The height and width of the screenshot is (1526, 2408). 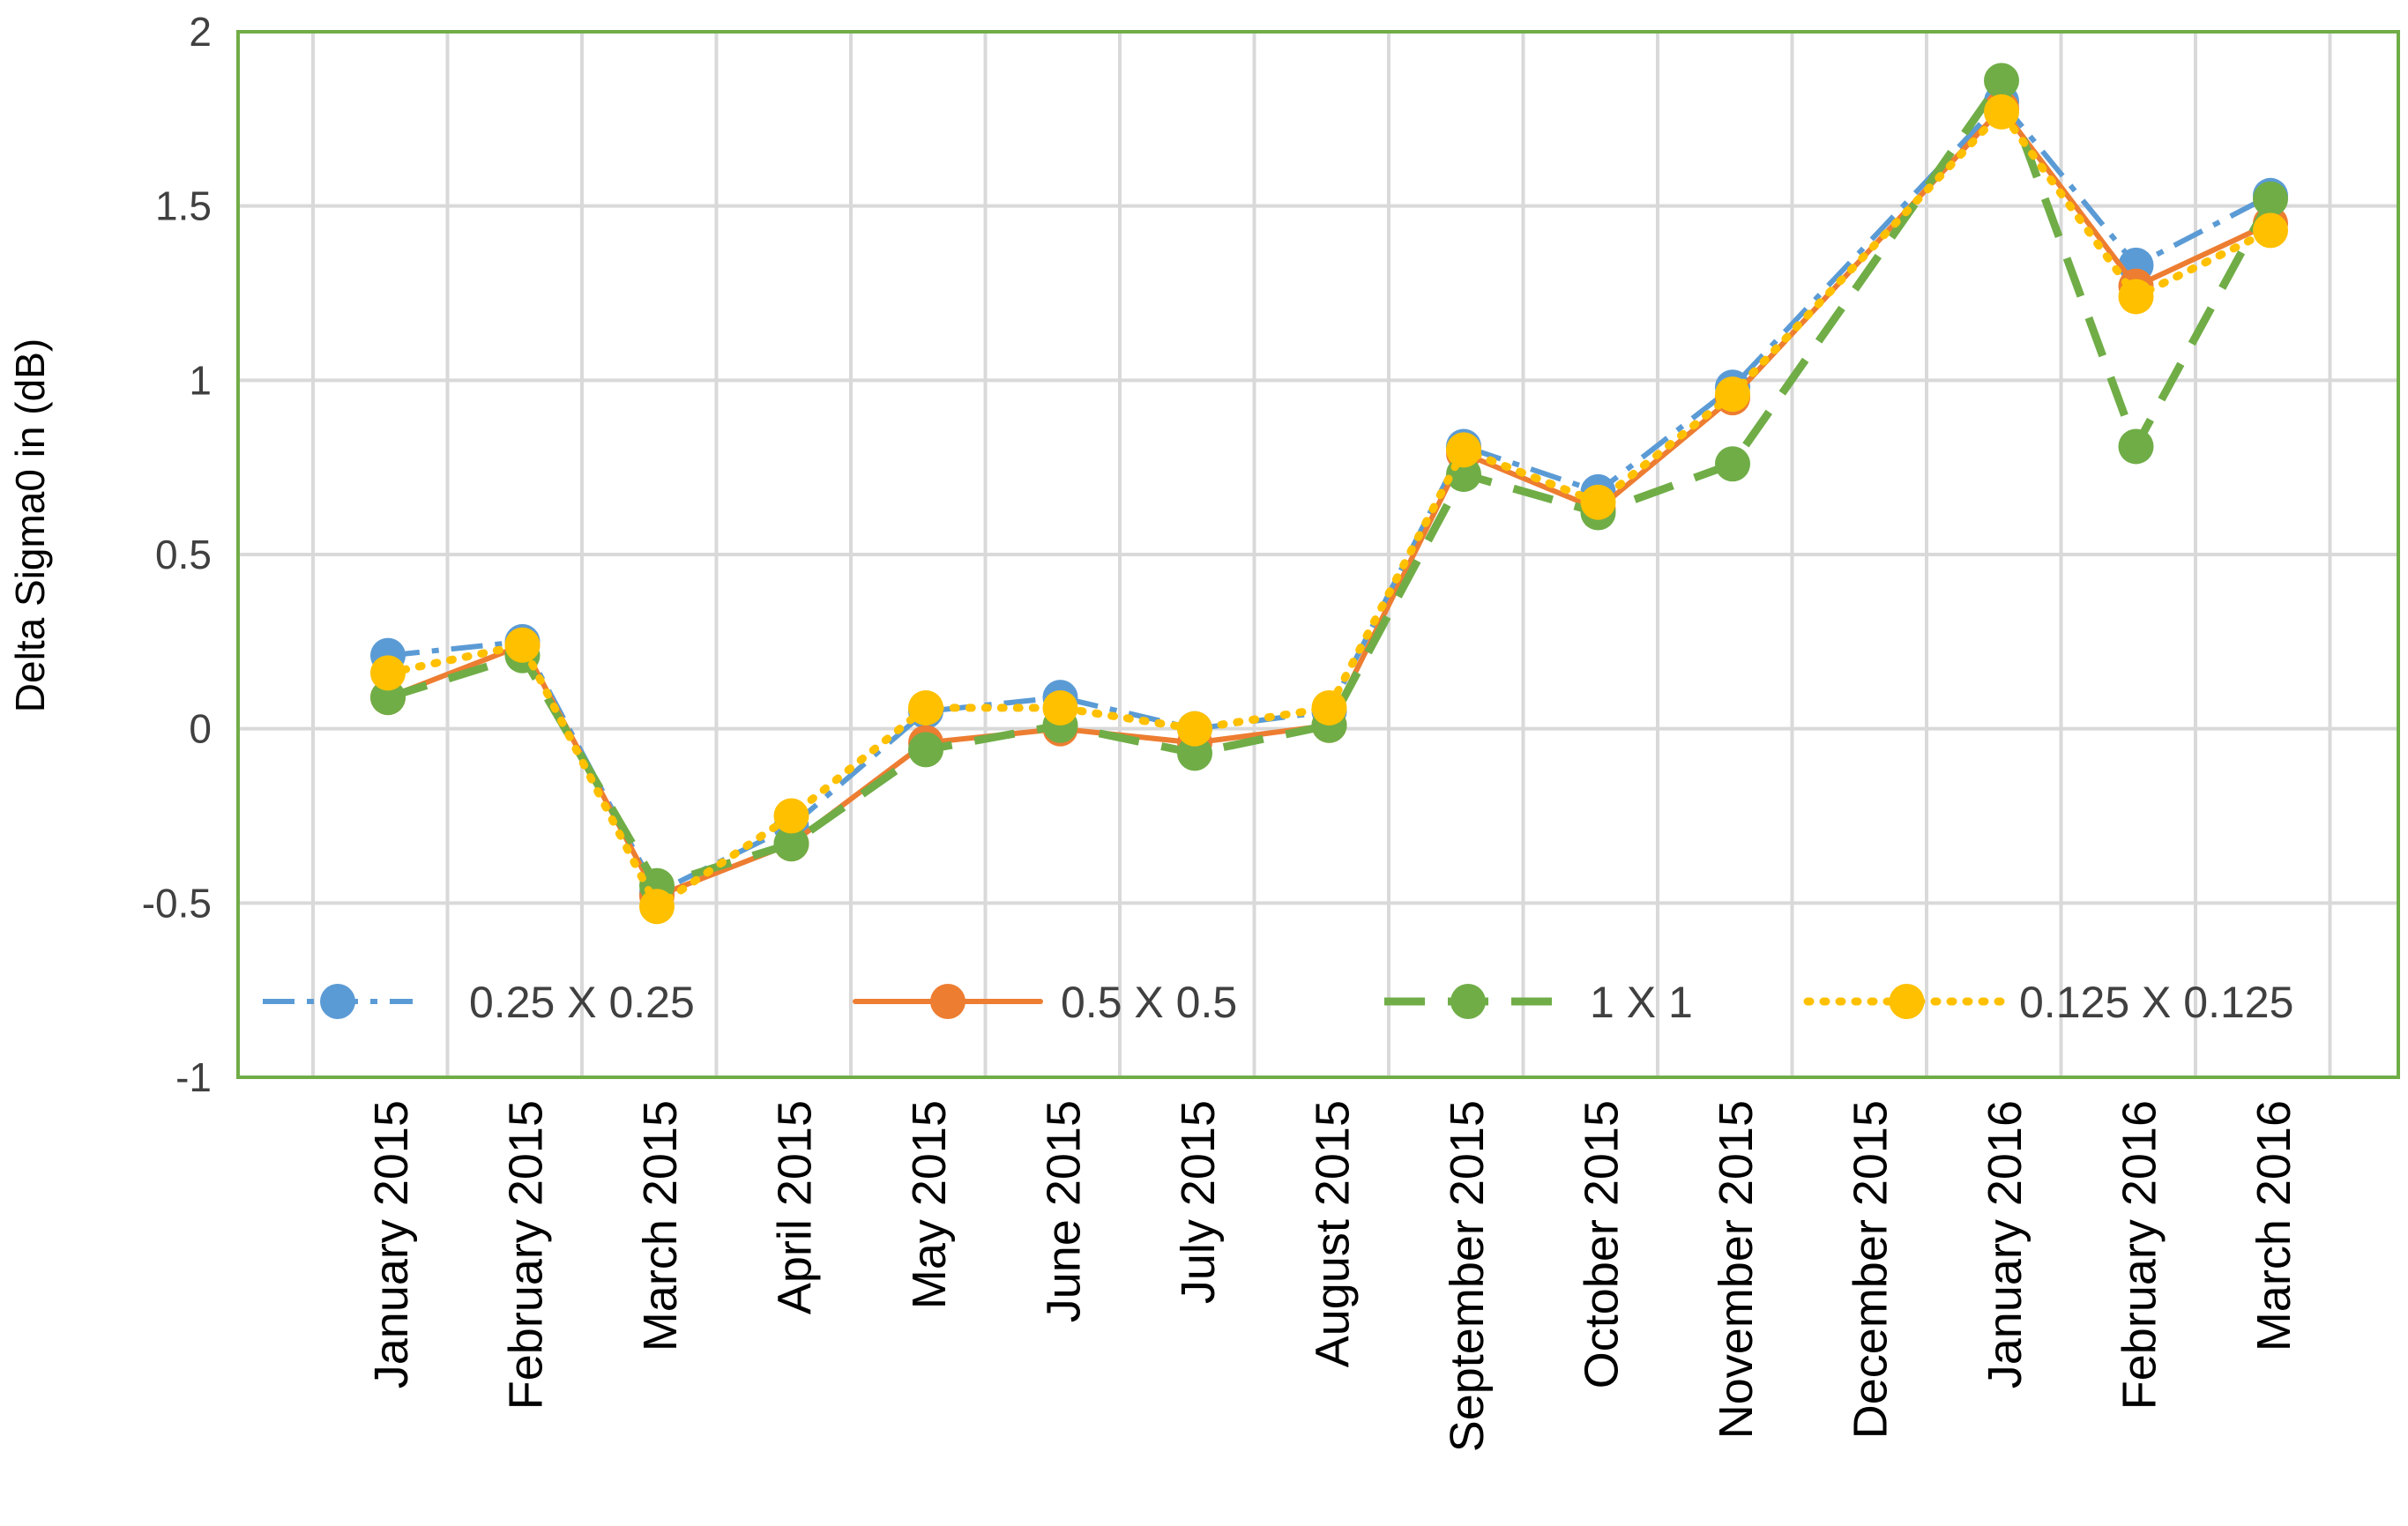 What do you see at coordinates (660, 1225) in the screenshot?
I see `x-tick-label: March 2015` at bounding box center [660, 1225].